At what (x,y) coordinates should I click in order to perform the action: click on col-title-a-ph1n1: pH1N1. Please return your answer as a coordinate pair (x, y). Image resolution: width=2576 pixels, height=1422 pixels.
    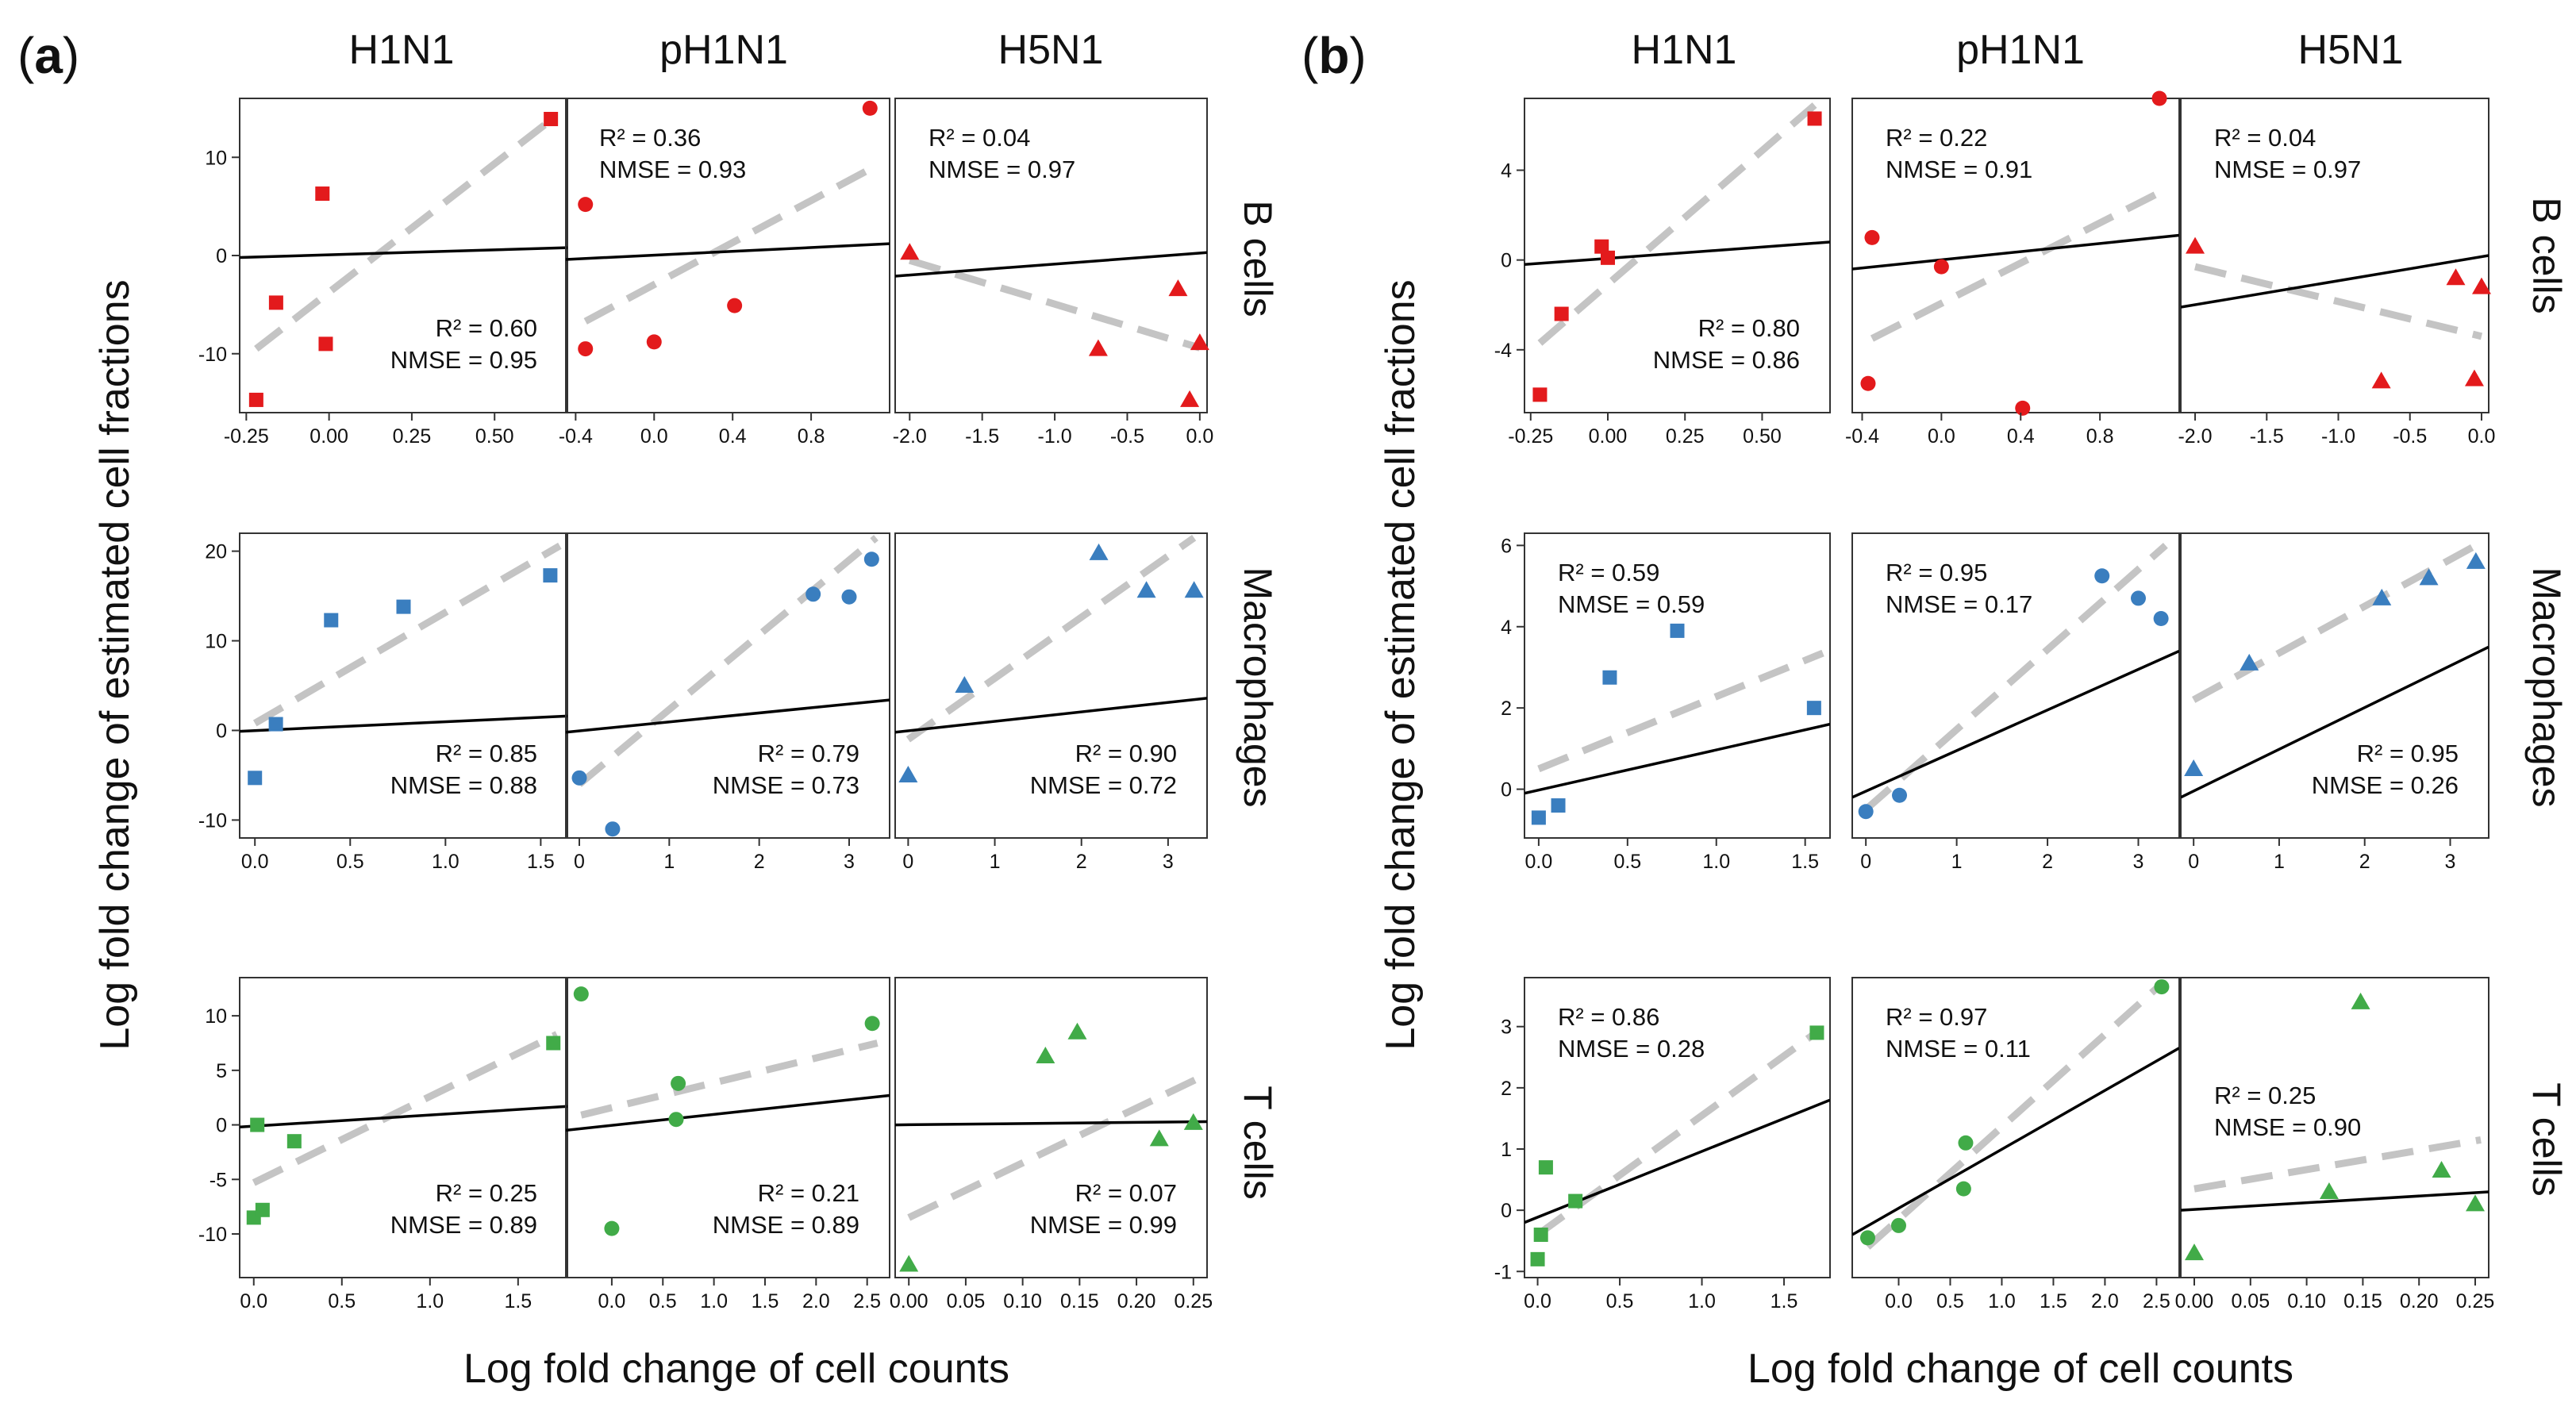
    Looking at the image, I should click on (723, 50).